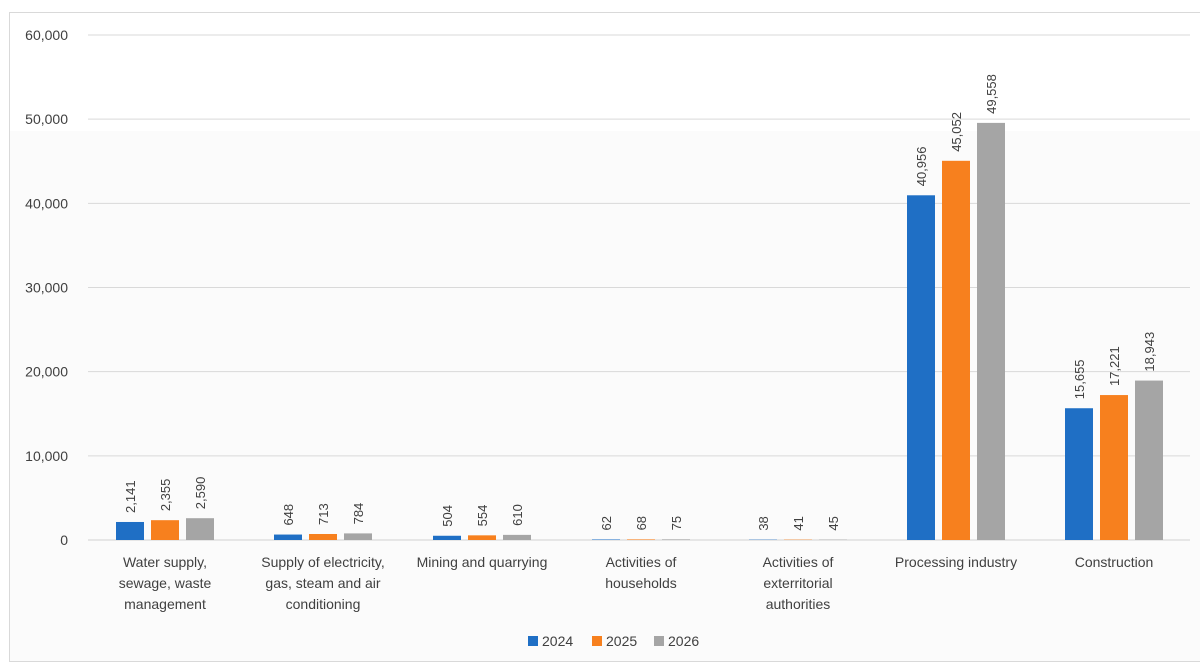  What do you see at coordinates (641, 523) in the screenshot?
I see `data-label: 68` at bounding box center [641, 523].